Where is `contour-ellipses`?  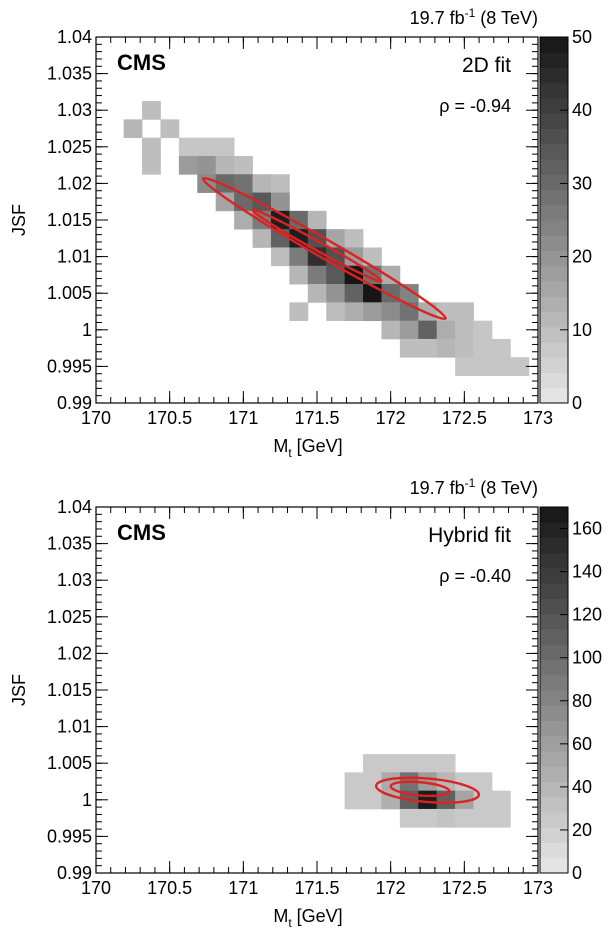
contour-ellipses is located at coordinates (324, 248).